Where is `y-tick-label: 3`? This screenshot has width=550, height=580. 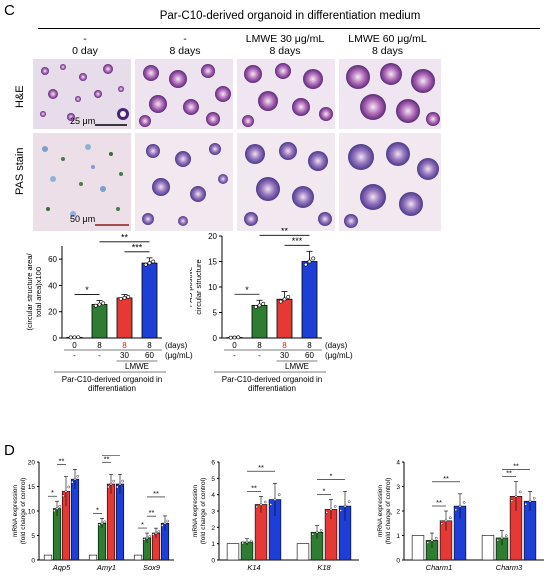
y-tick-label: 3 is located at coordinates (213, 512).